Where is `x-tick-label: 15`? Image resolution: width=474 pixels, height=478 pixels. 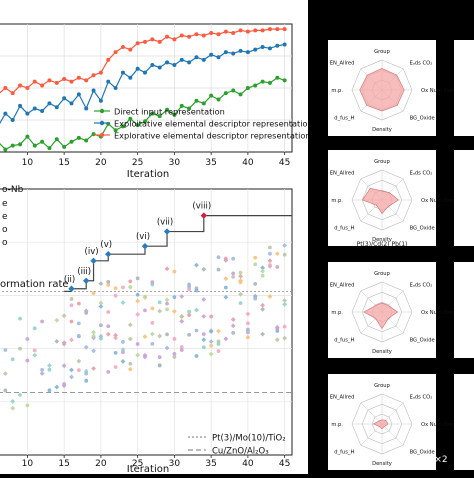
x-tick-label: 15 is located at coordinates (63, 464).